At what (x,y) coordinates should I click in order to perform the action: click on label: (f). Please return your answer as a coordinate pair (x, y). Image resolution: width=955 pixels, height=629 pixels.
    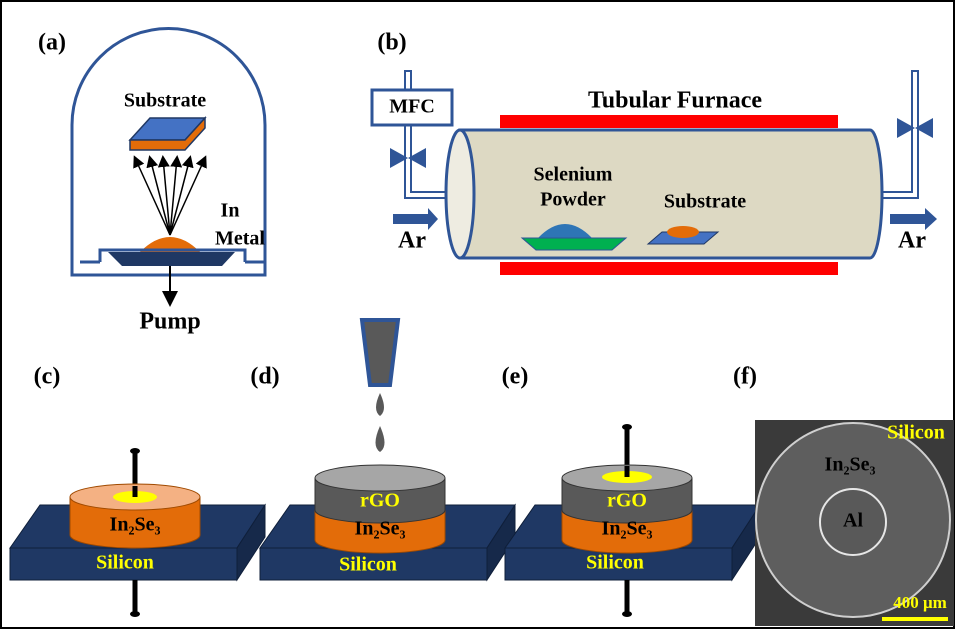
    Looking at the image, I should click on (745, 377).